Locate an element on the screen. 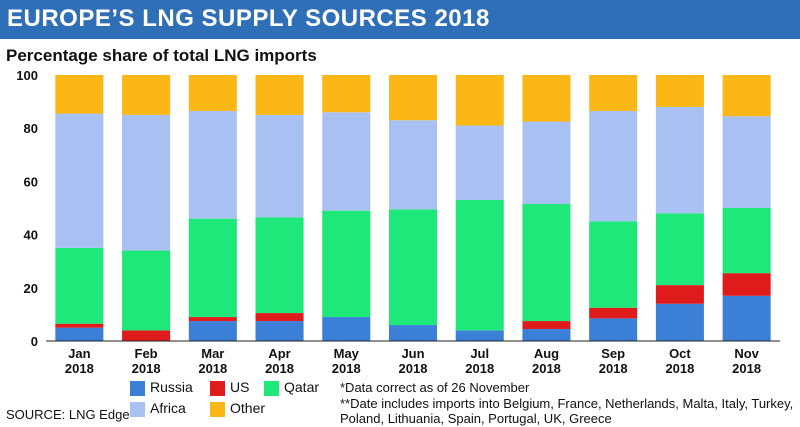 This screenshot has width=800, height=427. bar-us-apr is located at coordinates (279, 317).